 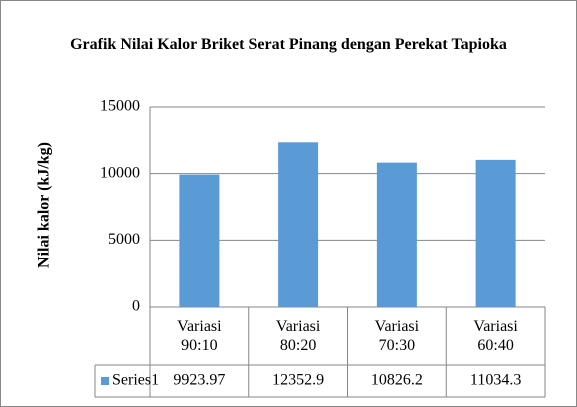 What do you see at coordinates (136, 306) in the screenshot?
I see `y-tick-label: 0` at bounding box center [136, 306].